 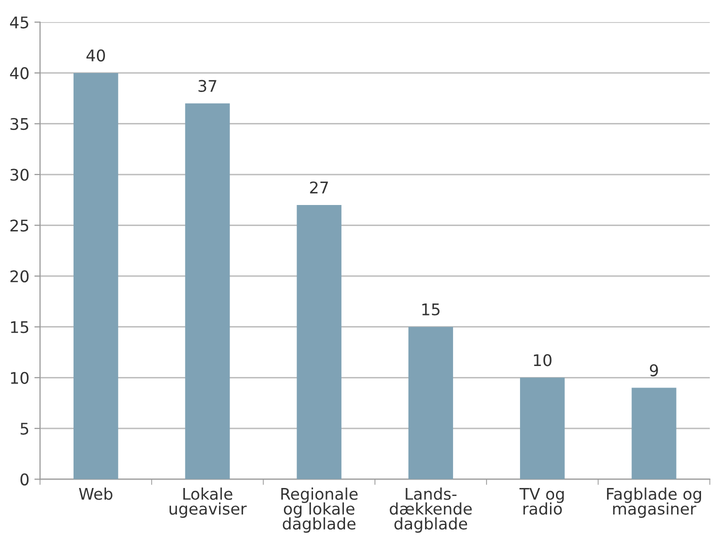 I want to click on x-tick-label: Lands- dækkende dagblade, so click(x=431, y=510).